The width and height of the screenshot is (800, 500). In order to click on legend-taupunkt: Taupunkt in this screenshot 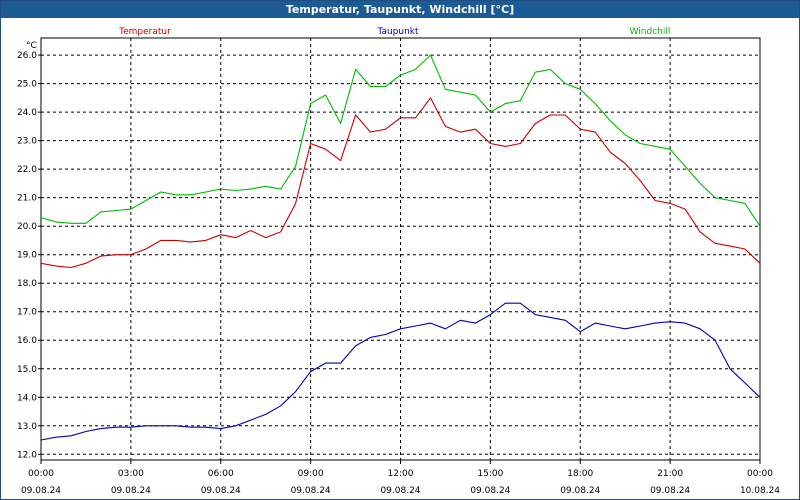, I will do `click(397, 32)`.